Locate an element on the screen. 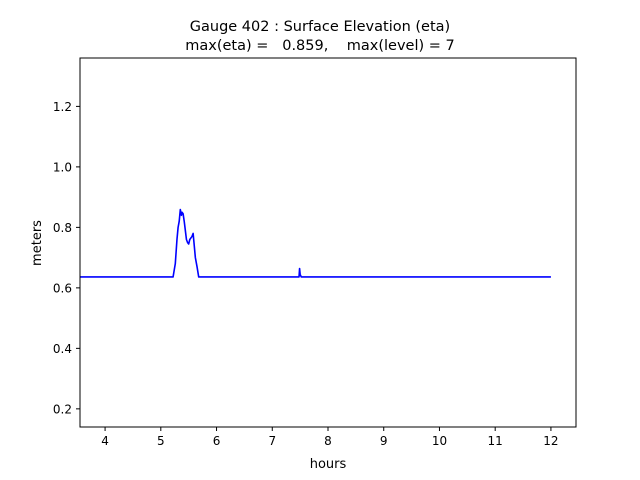 The height and width of the screenshot is (480, 640). x-tick-label: 7 is located at coordinates (272, 441).